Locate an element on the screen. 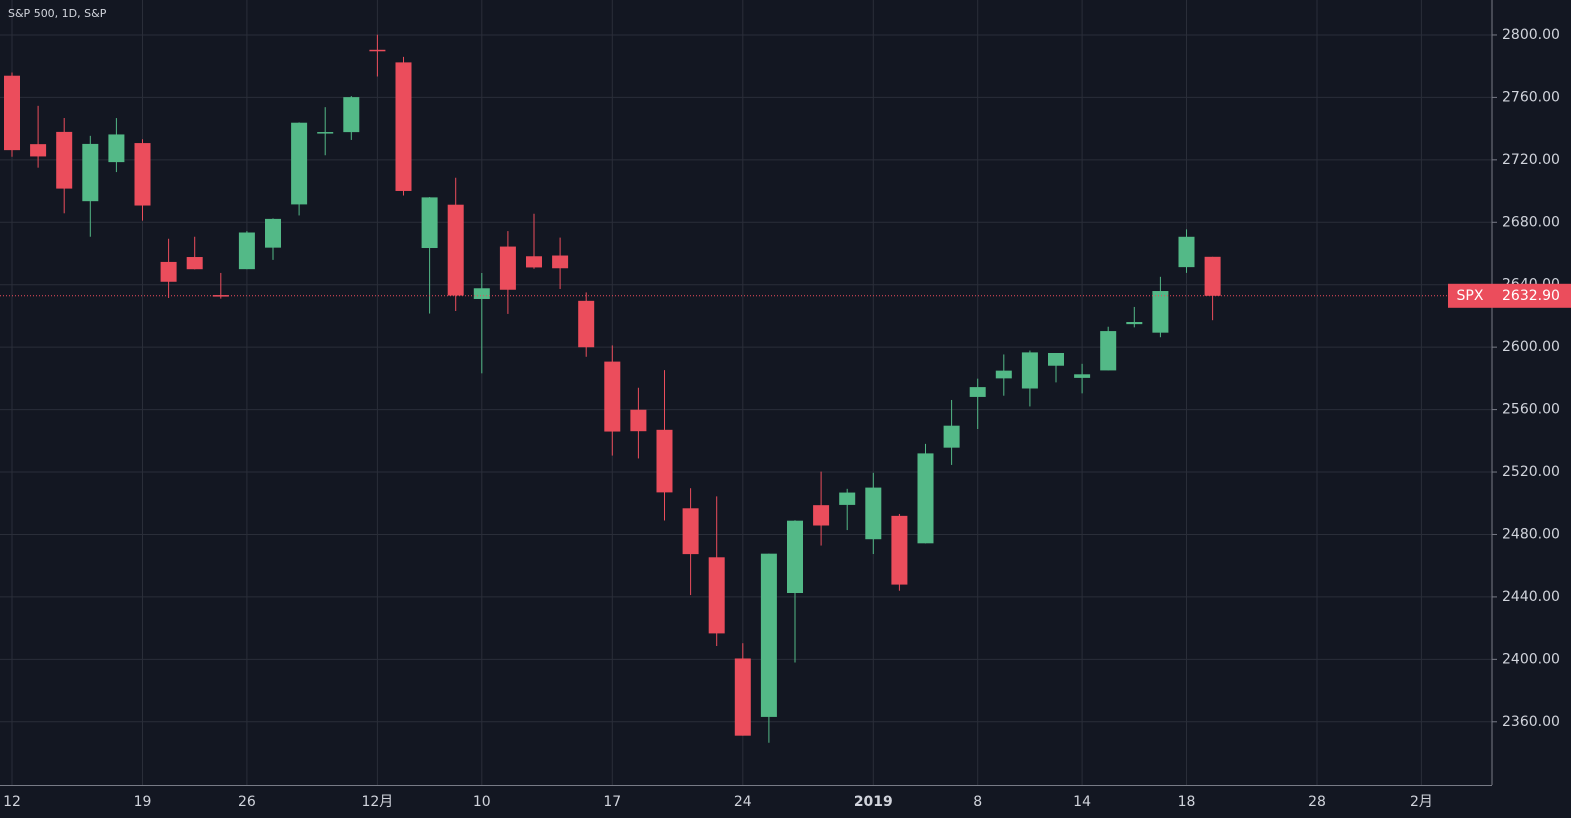 This screenshot has width=1571, height=818. y-tick-label: 2400.00 is located at coordinates (1531, 659).